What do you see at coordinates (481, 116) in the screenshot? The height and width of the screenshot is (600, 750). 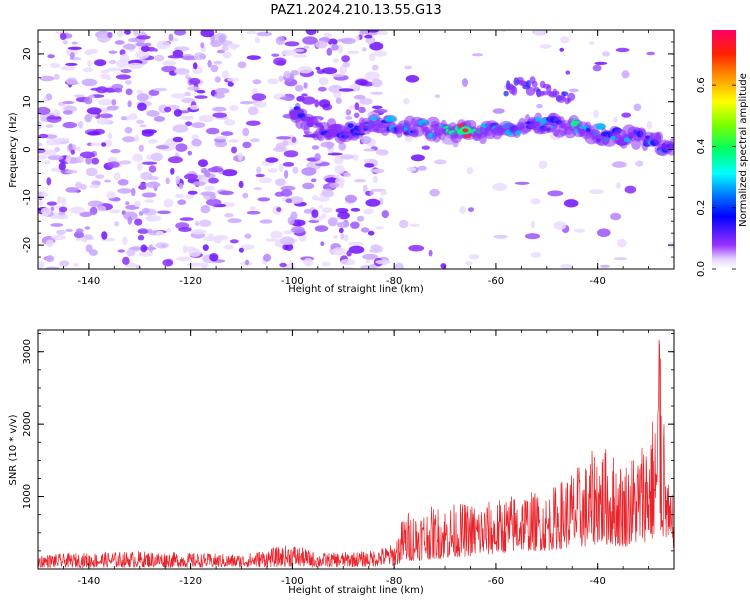 I see `heatmap-signal-ridge` at bounding box center [481, 116].